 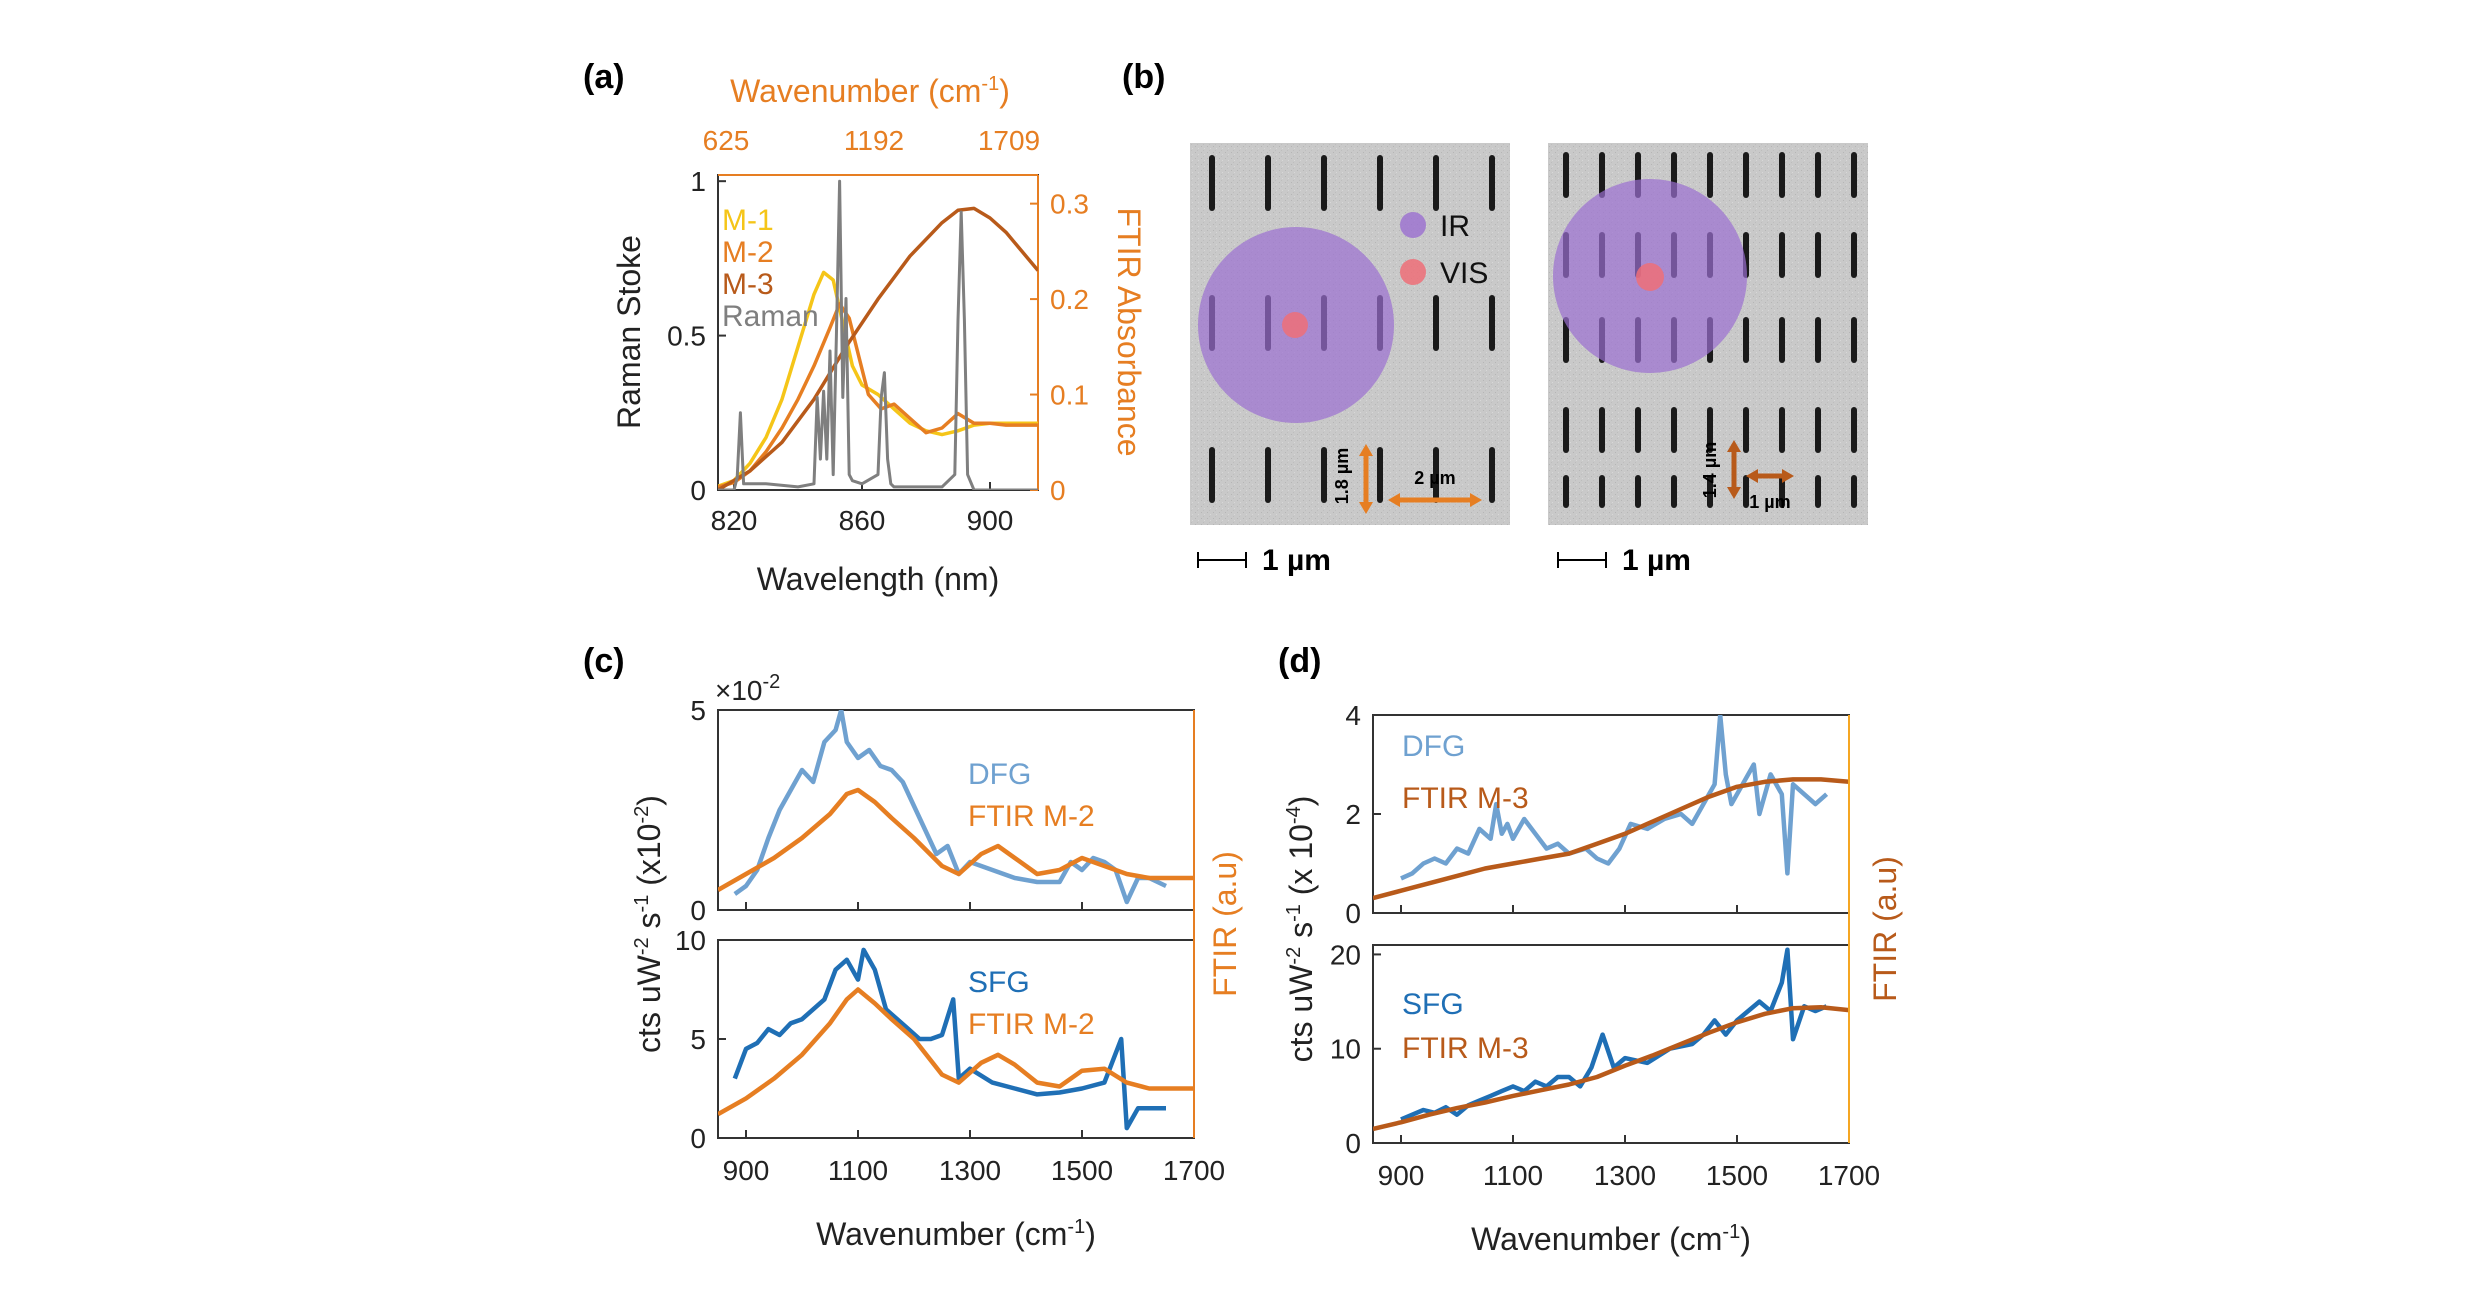 I want to click on panel-a-legend-m1: M-1, so click(x=748, y=220).